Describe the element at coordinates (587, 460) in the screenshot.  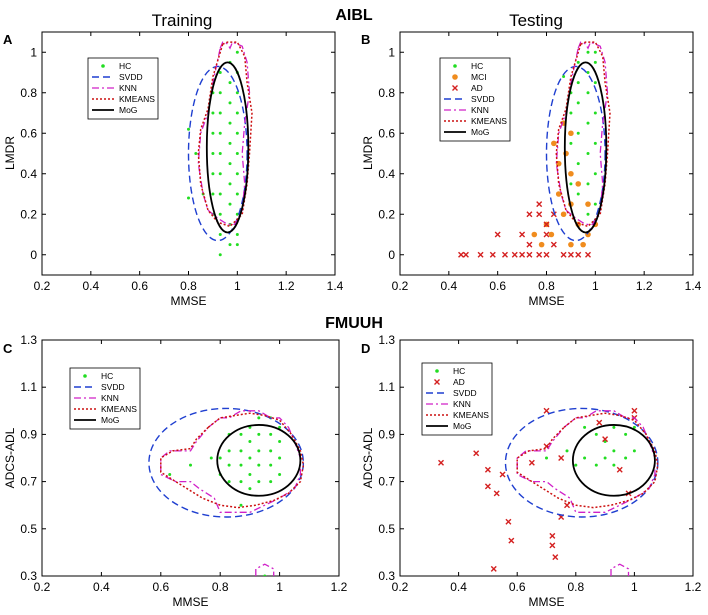
I see `kmeans-boundary` at that location.